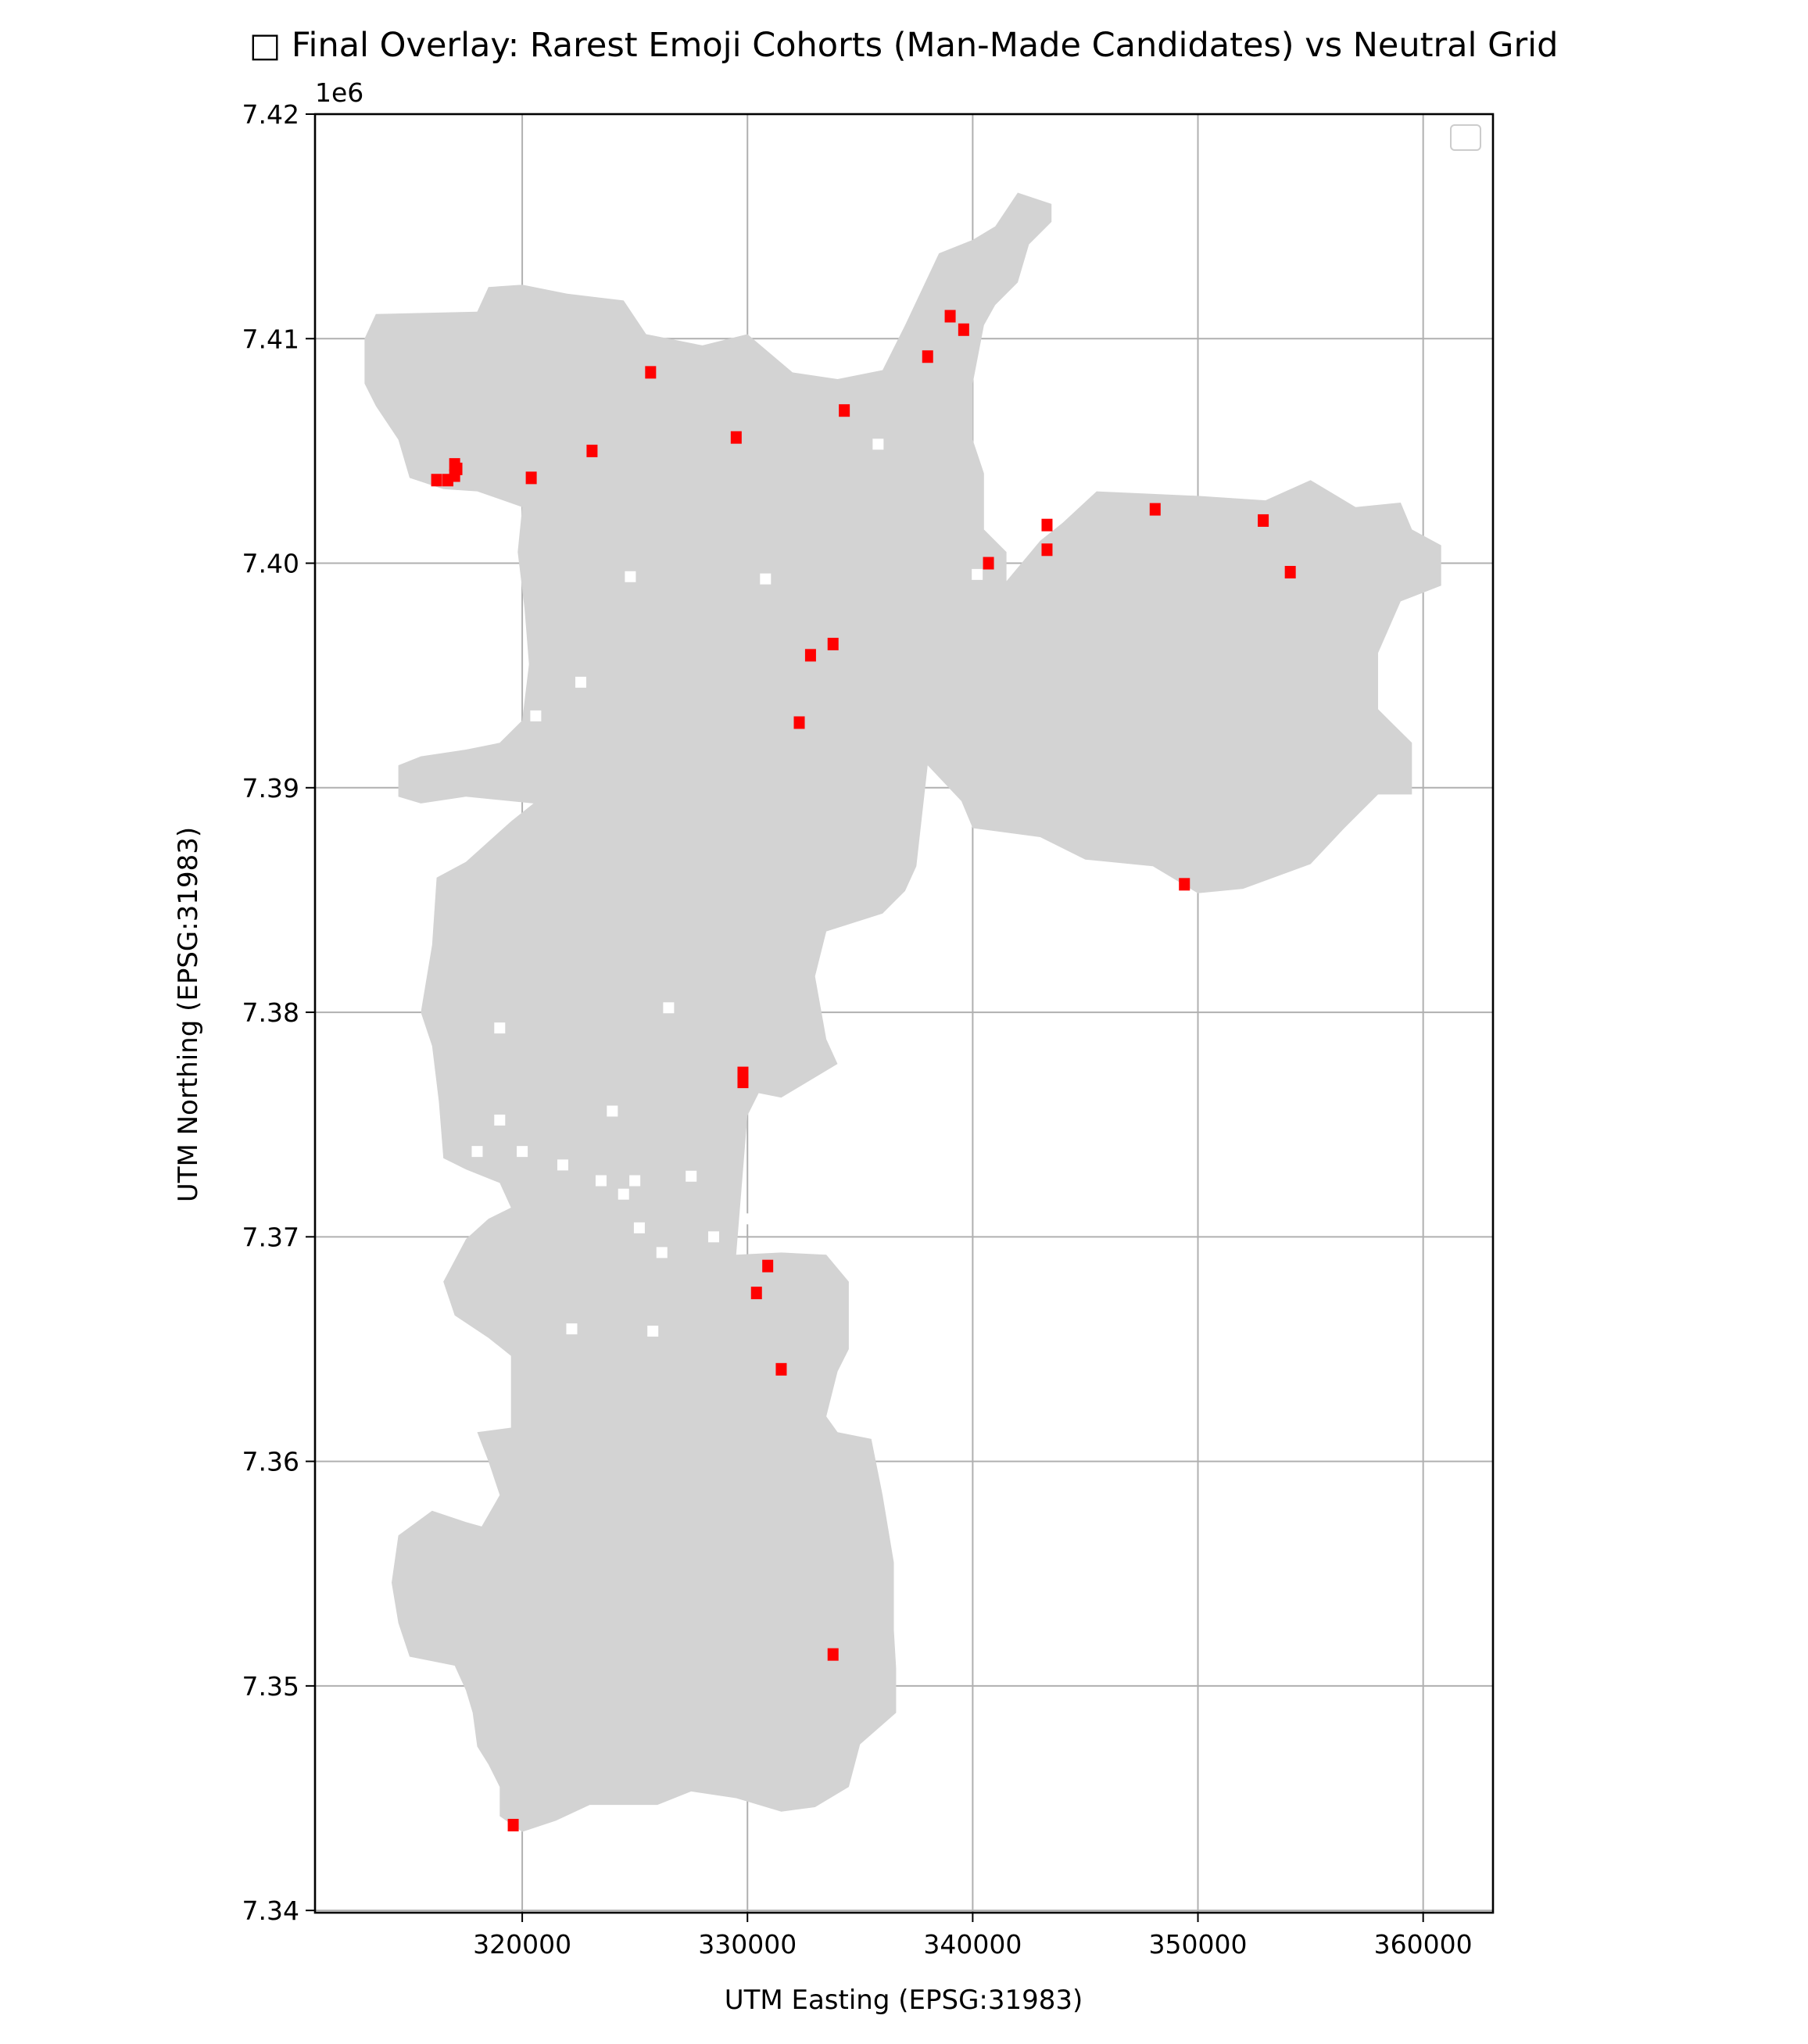 This screenshot has width=1808, height=2044. What do you see at coordinates (1198, 1945) in the screenshot?
I see `x-tick-label-3: 350000` at bounding box center [1198, 1945].